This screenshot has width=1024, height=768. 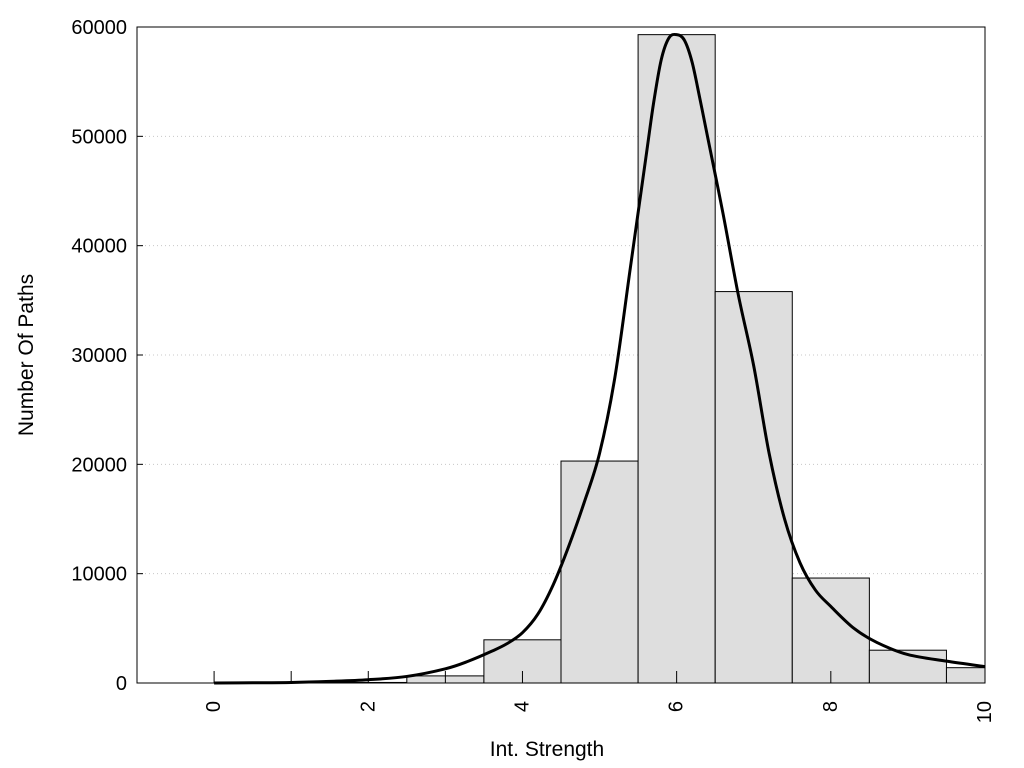 I want to click on x-tick-label: 0, so click(x=214, y=706).